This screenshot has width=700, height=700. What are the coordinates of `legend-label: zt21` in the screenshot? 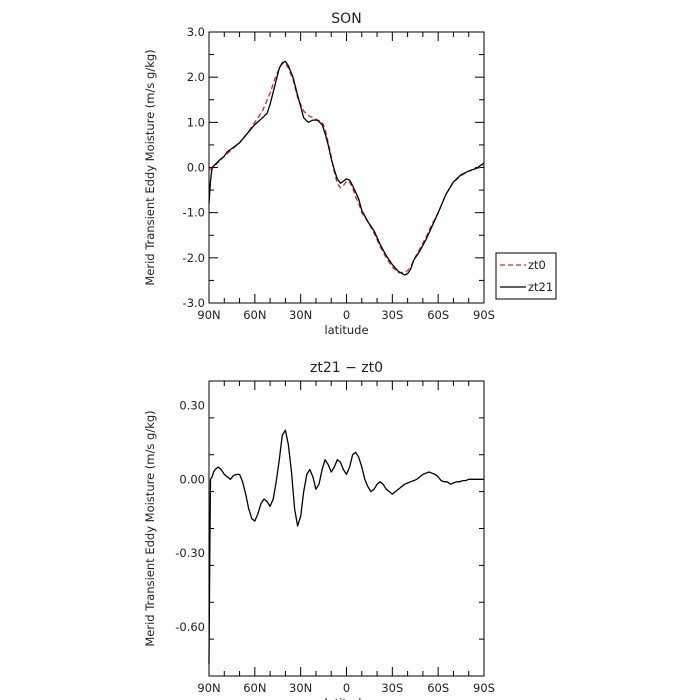 It's located at (540, 287).